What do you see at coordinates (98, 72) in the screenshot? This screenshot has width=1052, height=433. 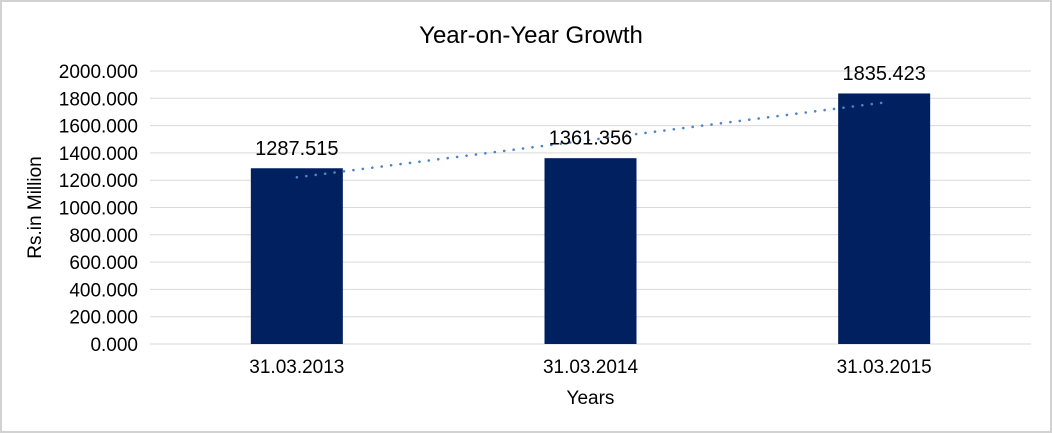 I see `y-tick-label: 2000.000` at bounding box center [98, 72].